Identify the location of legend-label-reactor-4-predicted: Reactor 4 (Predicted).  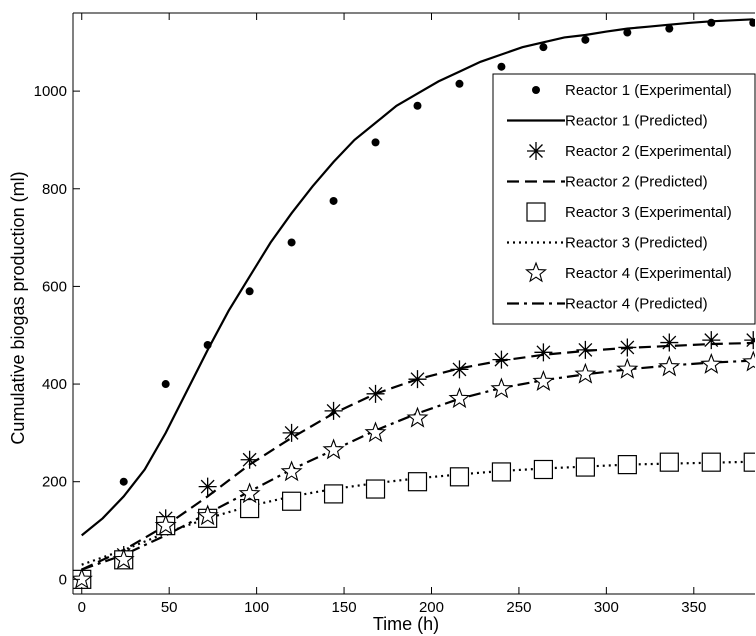
(636, 304).